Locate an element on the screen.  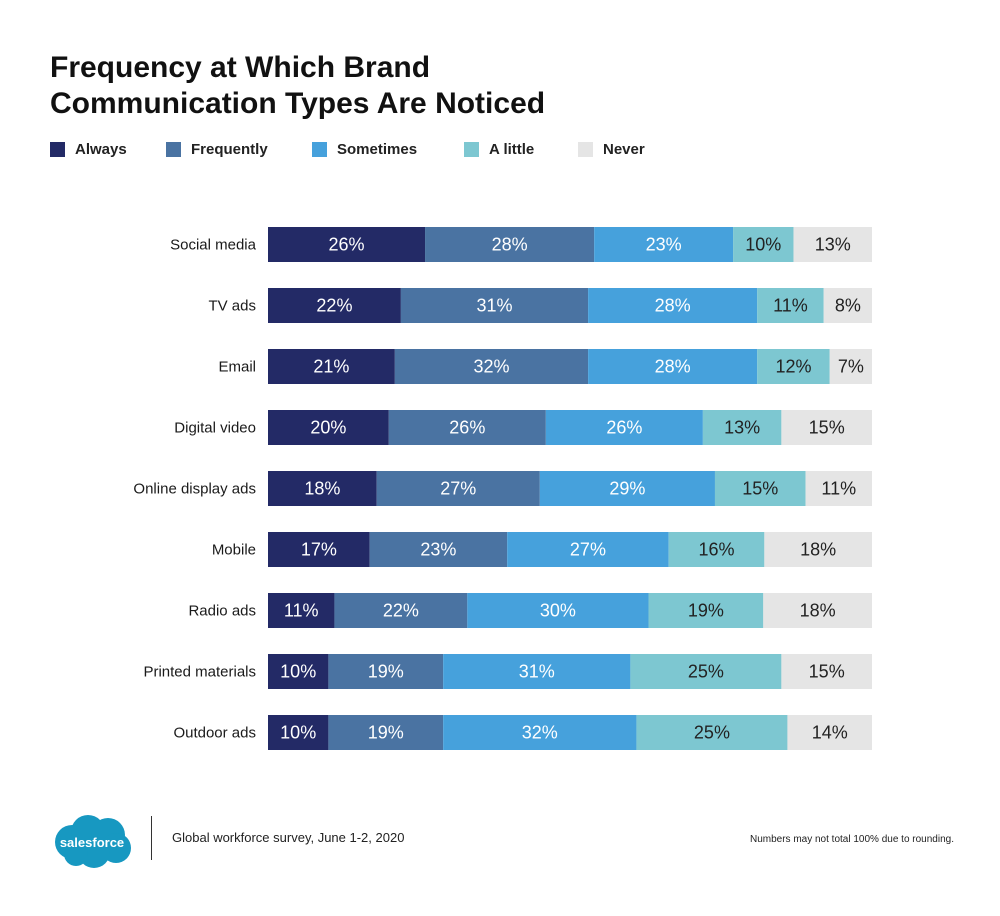
bar-email-always is located at coordinates (331, 366).